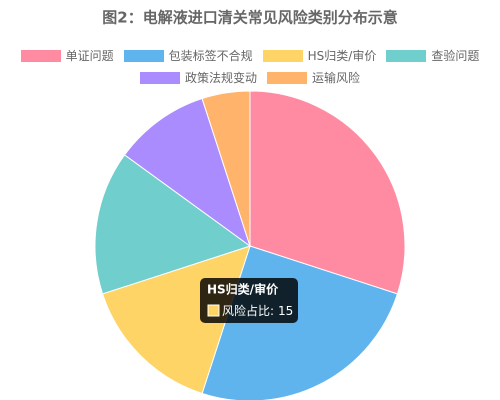  I want to click on legend-label: 查验问题, so click(455, 56).